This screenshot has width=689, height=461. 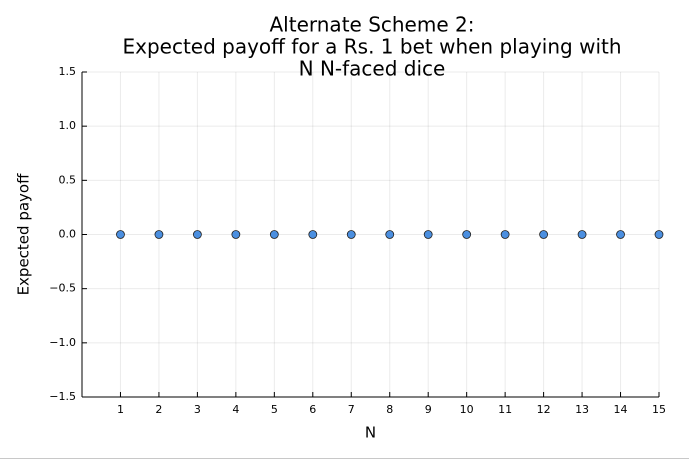 I want to click on x-tick-label: 10, so click(x=467, y=409).